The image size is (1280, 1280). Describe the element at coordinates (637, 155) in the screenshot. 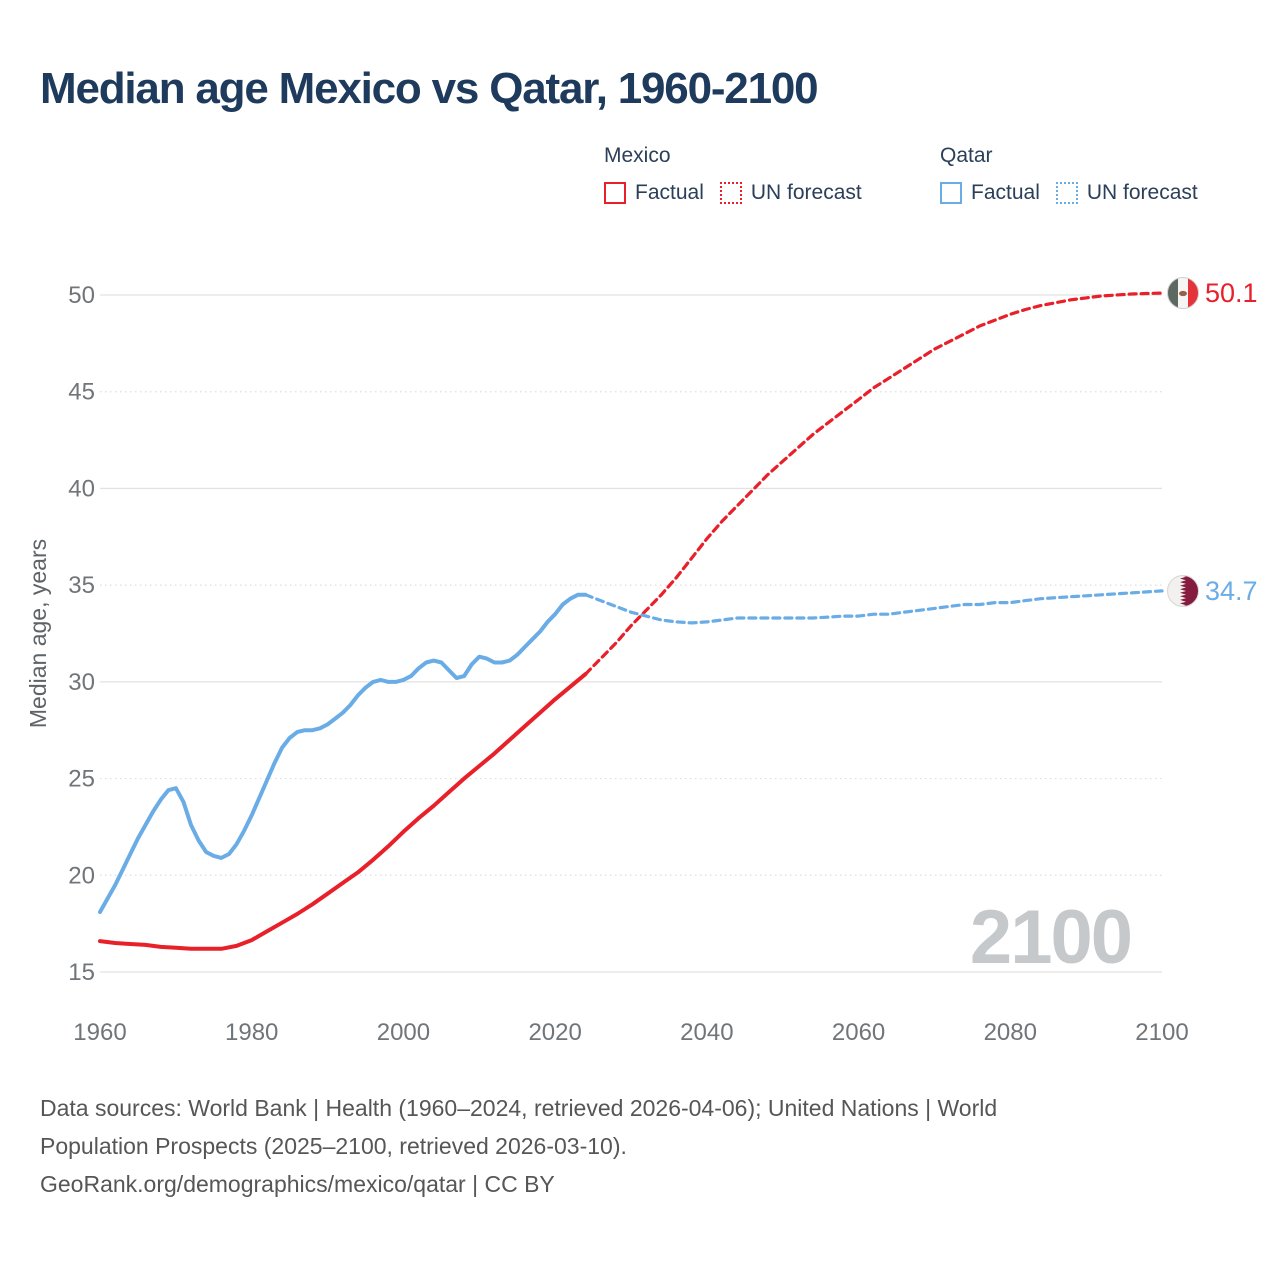

I see `legend-group-title: Mexico` at that location.